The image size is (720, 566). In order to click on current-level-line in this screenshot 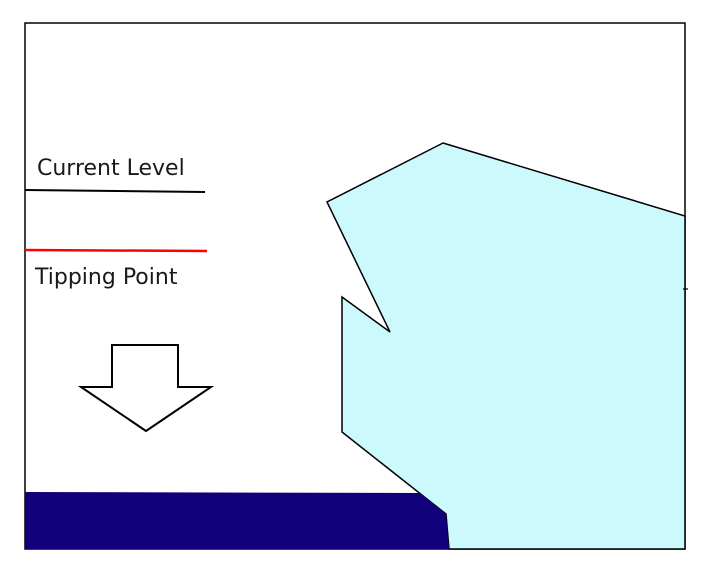, I will do `click(115, 191)`.